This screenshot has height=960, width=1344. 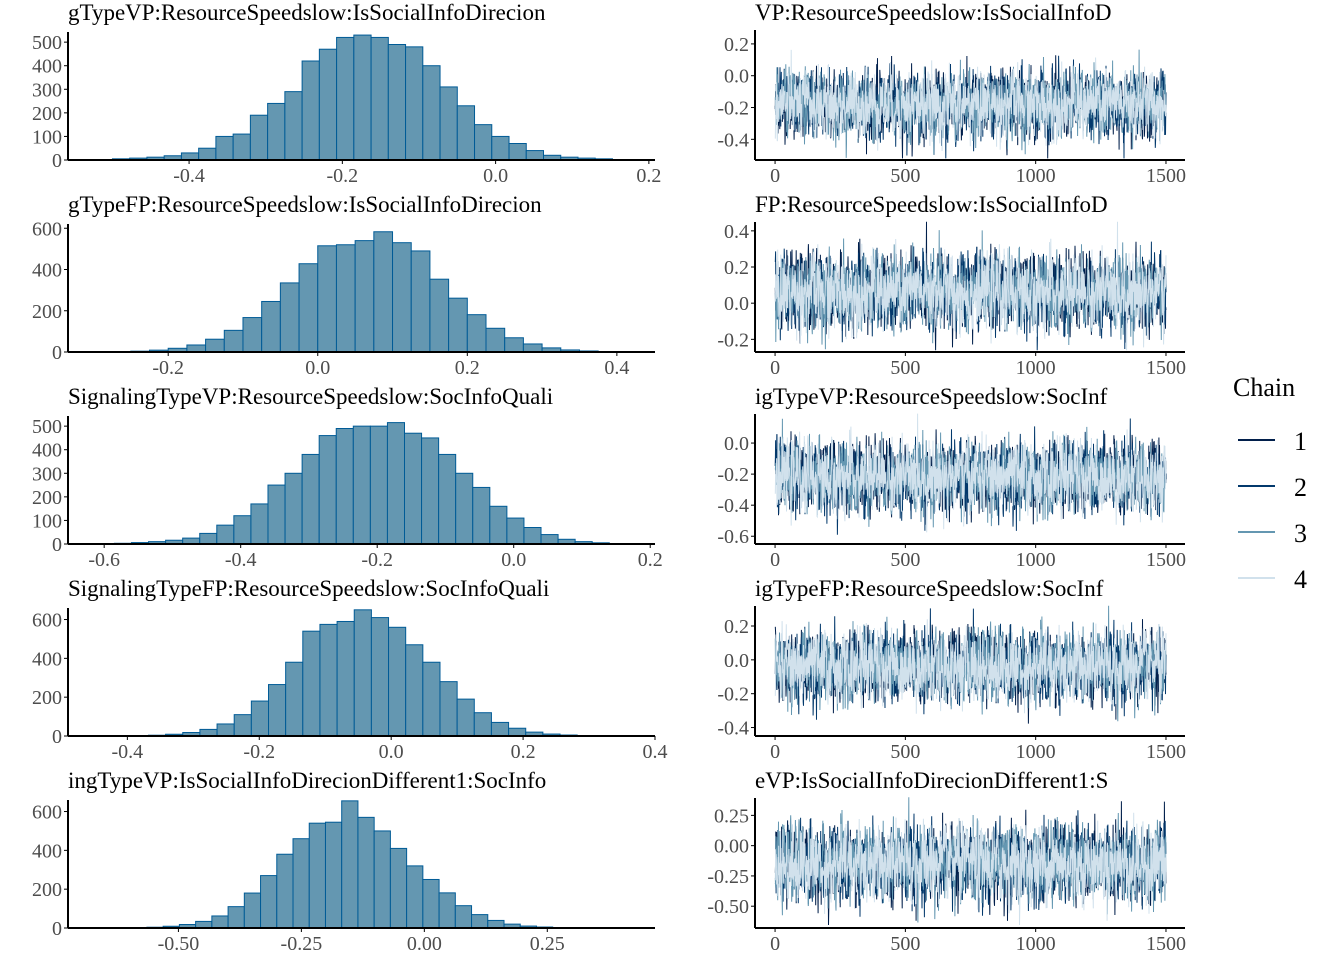 I want to click on x-tick-label: 0.4, so click(x=655, y=752).